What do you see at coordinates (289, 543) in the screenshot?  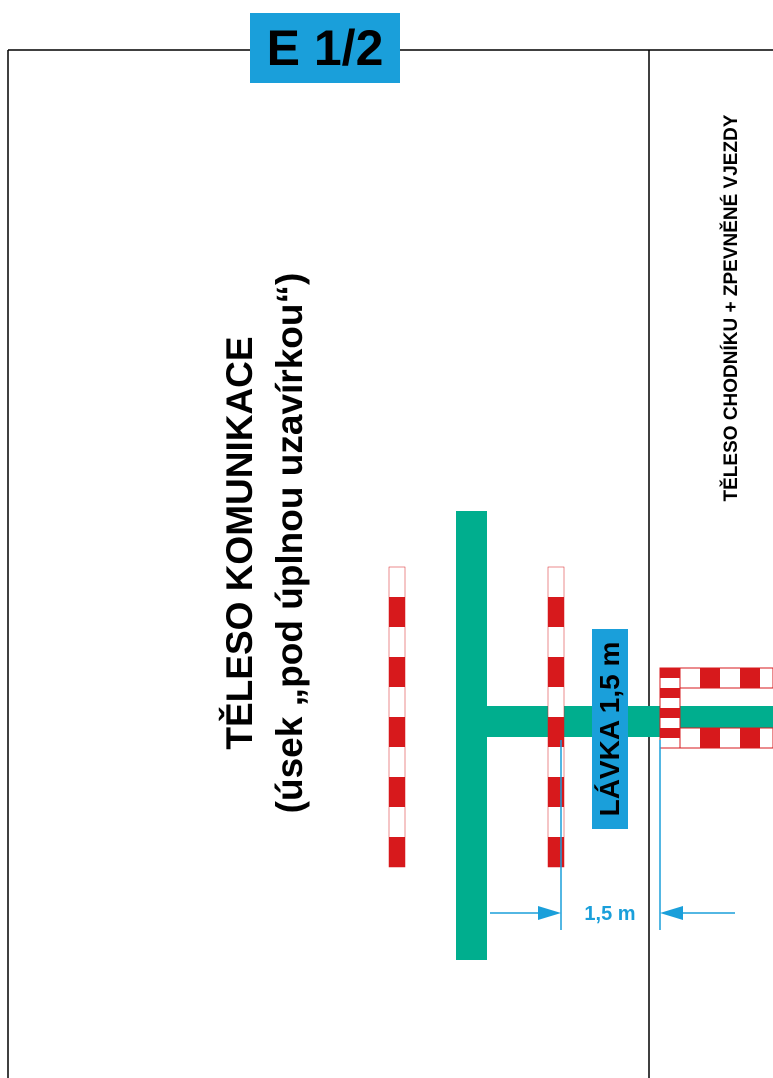 I see `road-body-line2: (úsek „pod úplnou uzavírkou“)` at bounding box center [289, 543].